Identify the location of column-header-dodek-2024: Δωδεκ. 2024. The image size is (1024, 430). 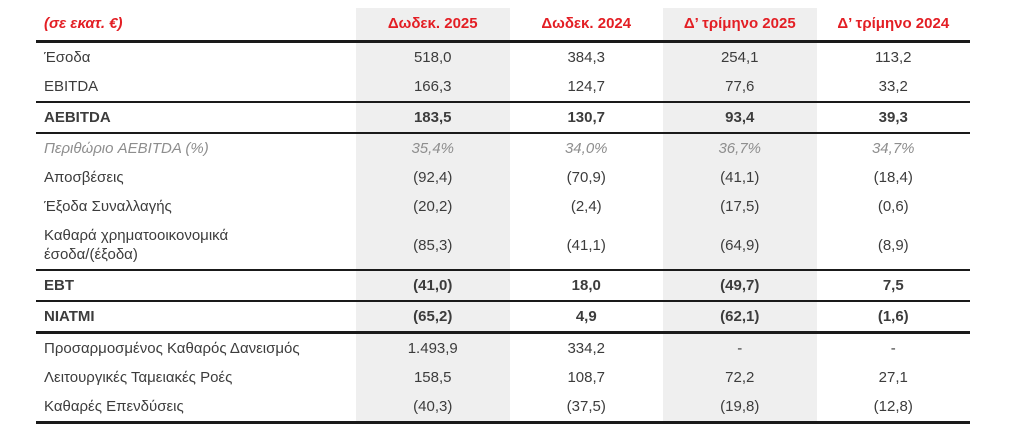
(586, 25).